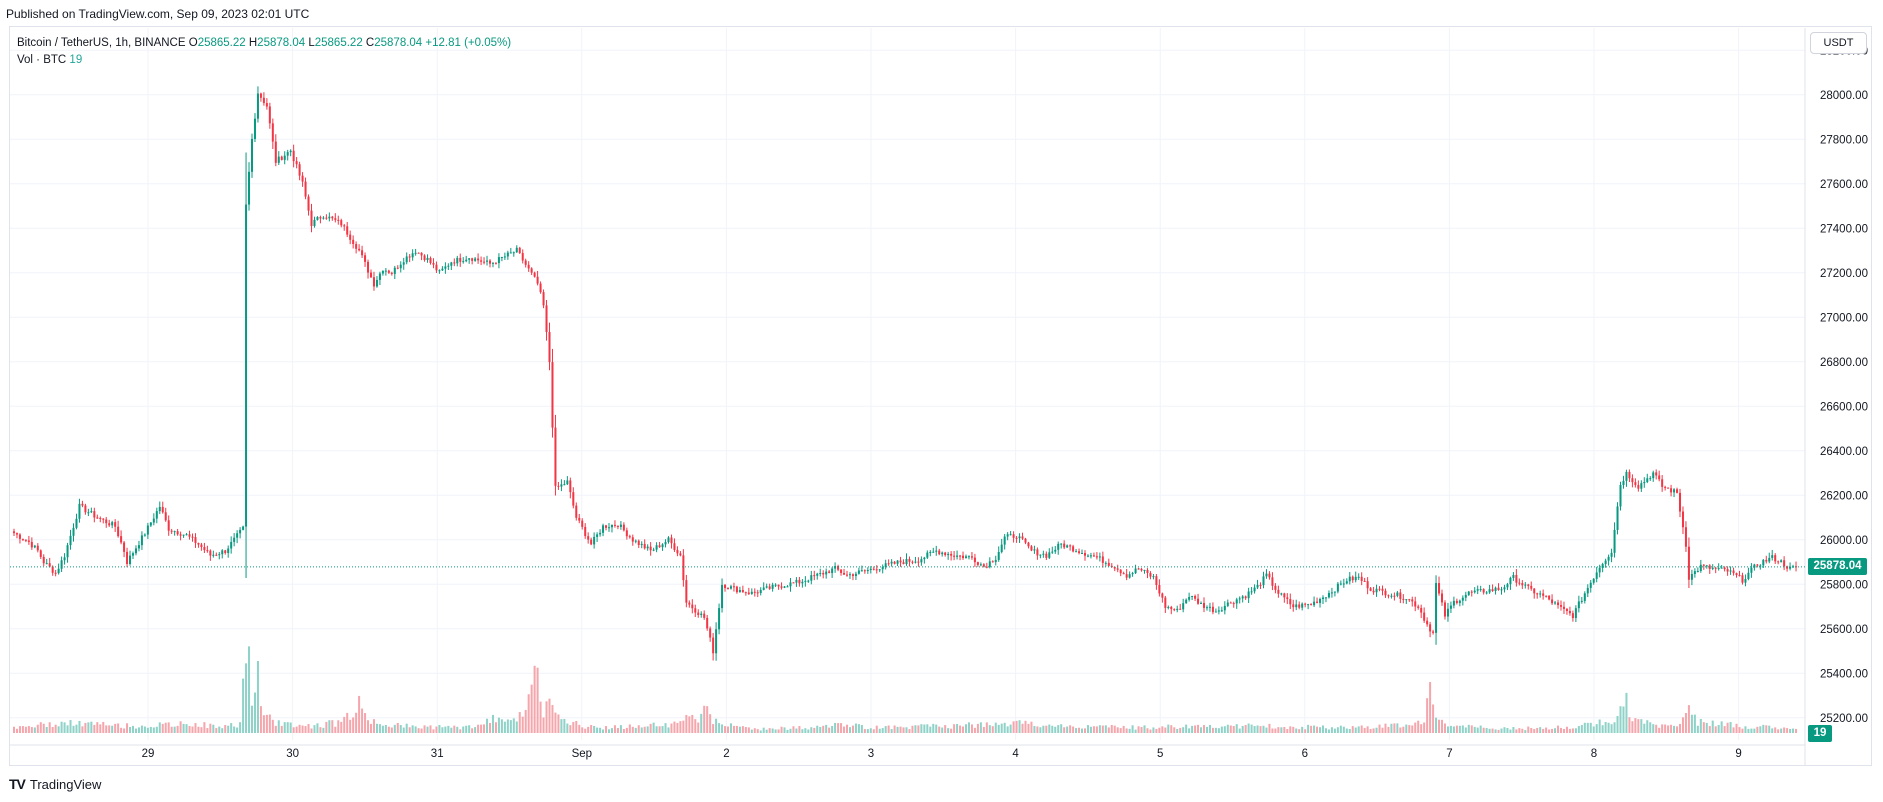 The height and width of the screenshot is (802, 1883). What do you see at coordinates (726, 754) in the screenshot?
I see `x-tick-label: 2` at bounding box center [726, 754].